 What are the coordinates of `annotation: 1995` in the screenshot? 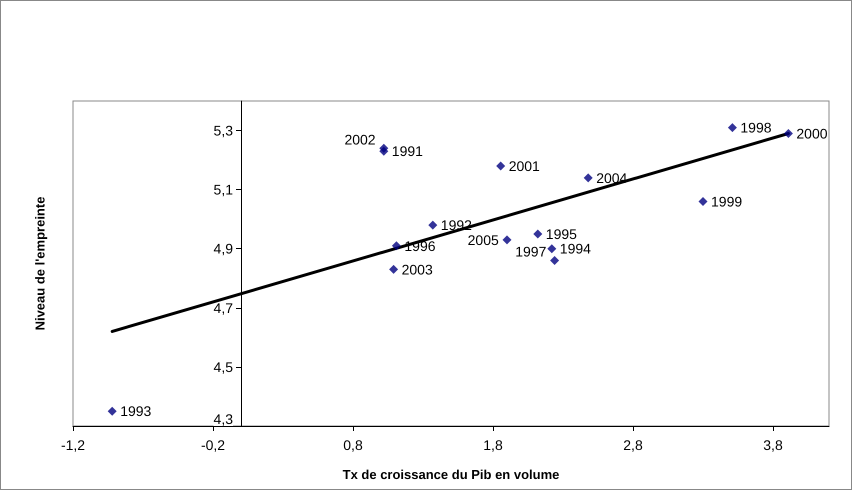 It's located at (562, 234).